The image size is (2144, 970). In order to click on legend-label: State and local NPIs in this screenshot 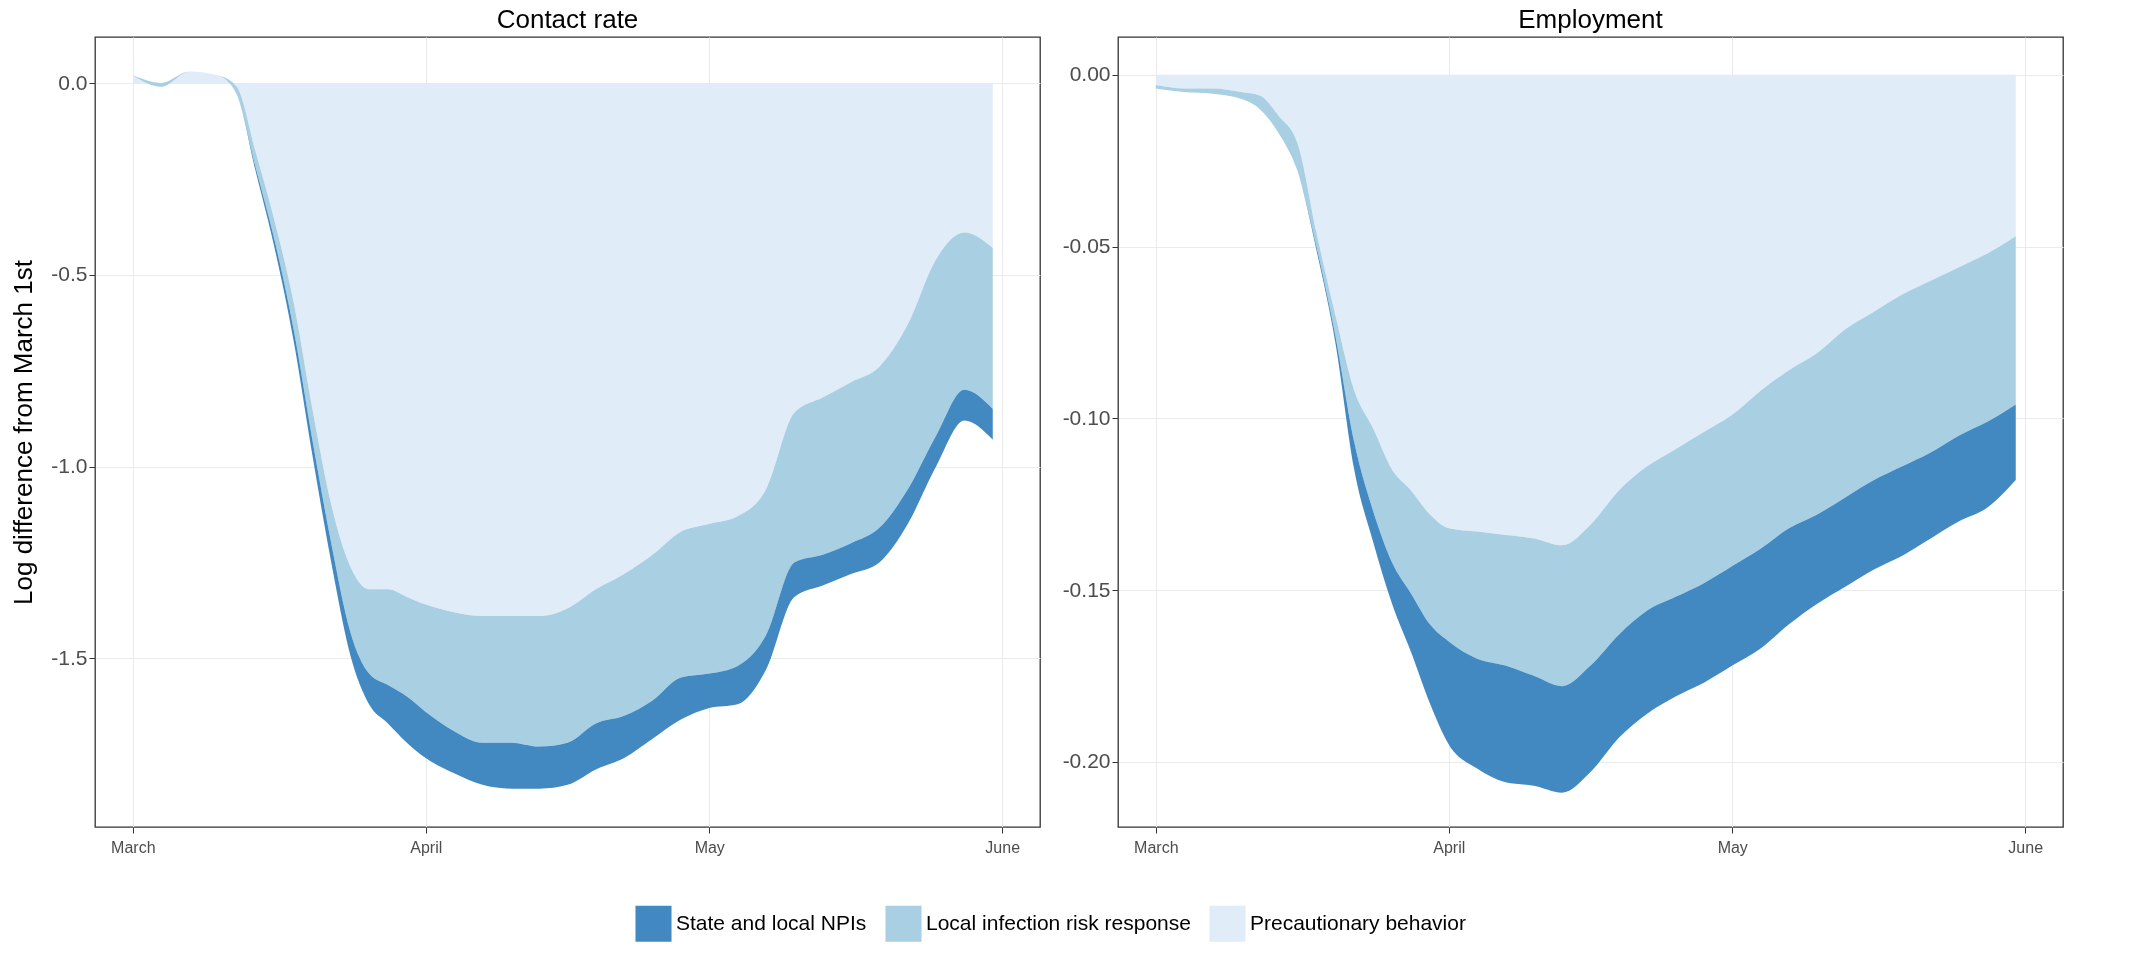, I will do `click(771, 922)`.